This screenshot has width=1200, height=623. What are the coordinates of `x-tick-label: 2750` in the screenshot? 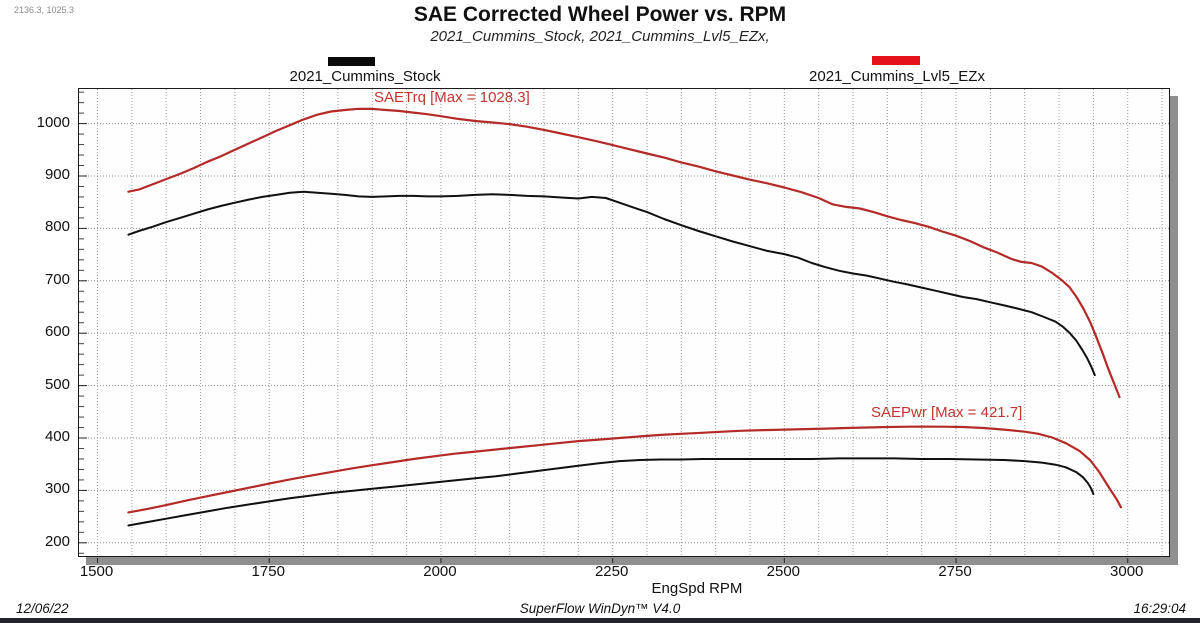 It's located at (955, 571).